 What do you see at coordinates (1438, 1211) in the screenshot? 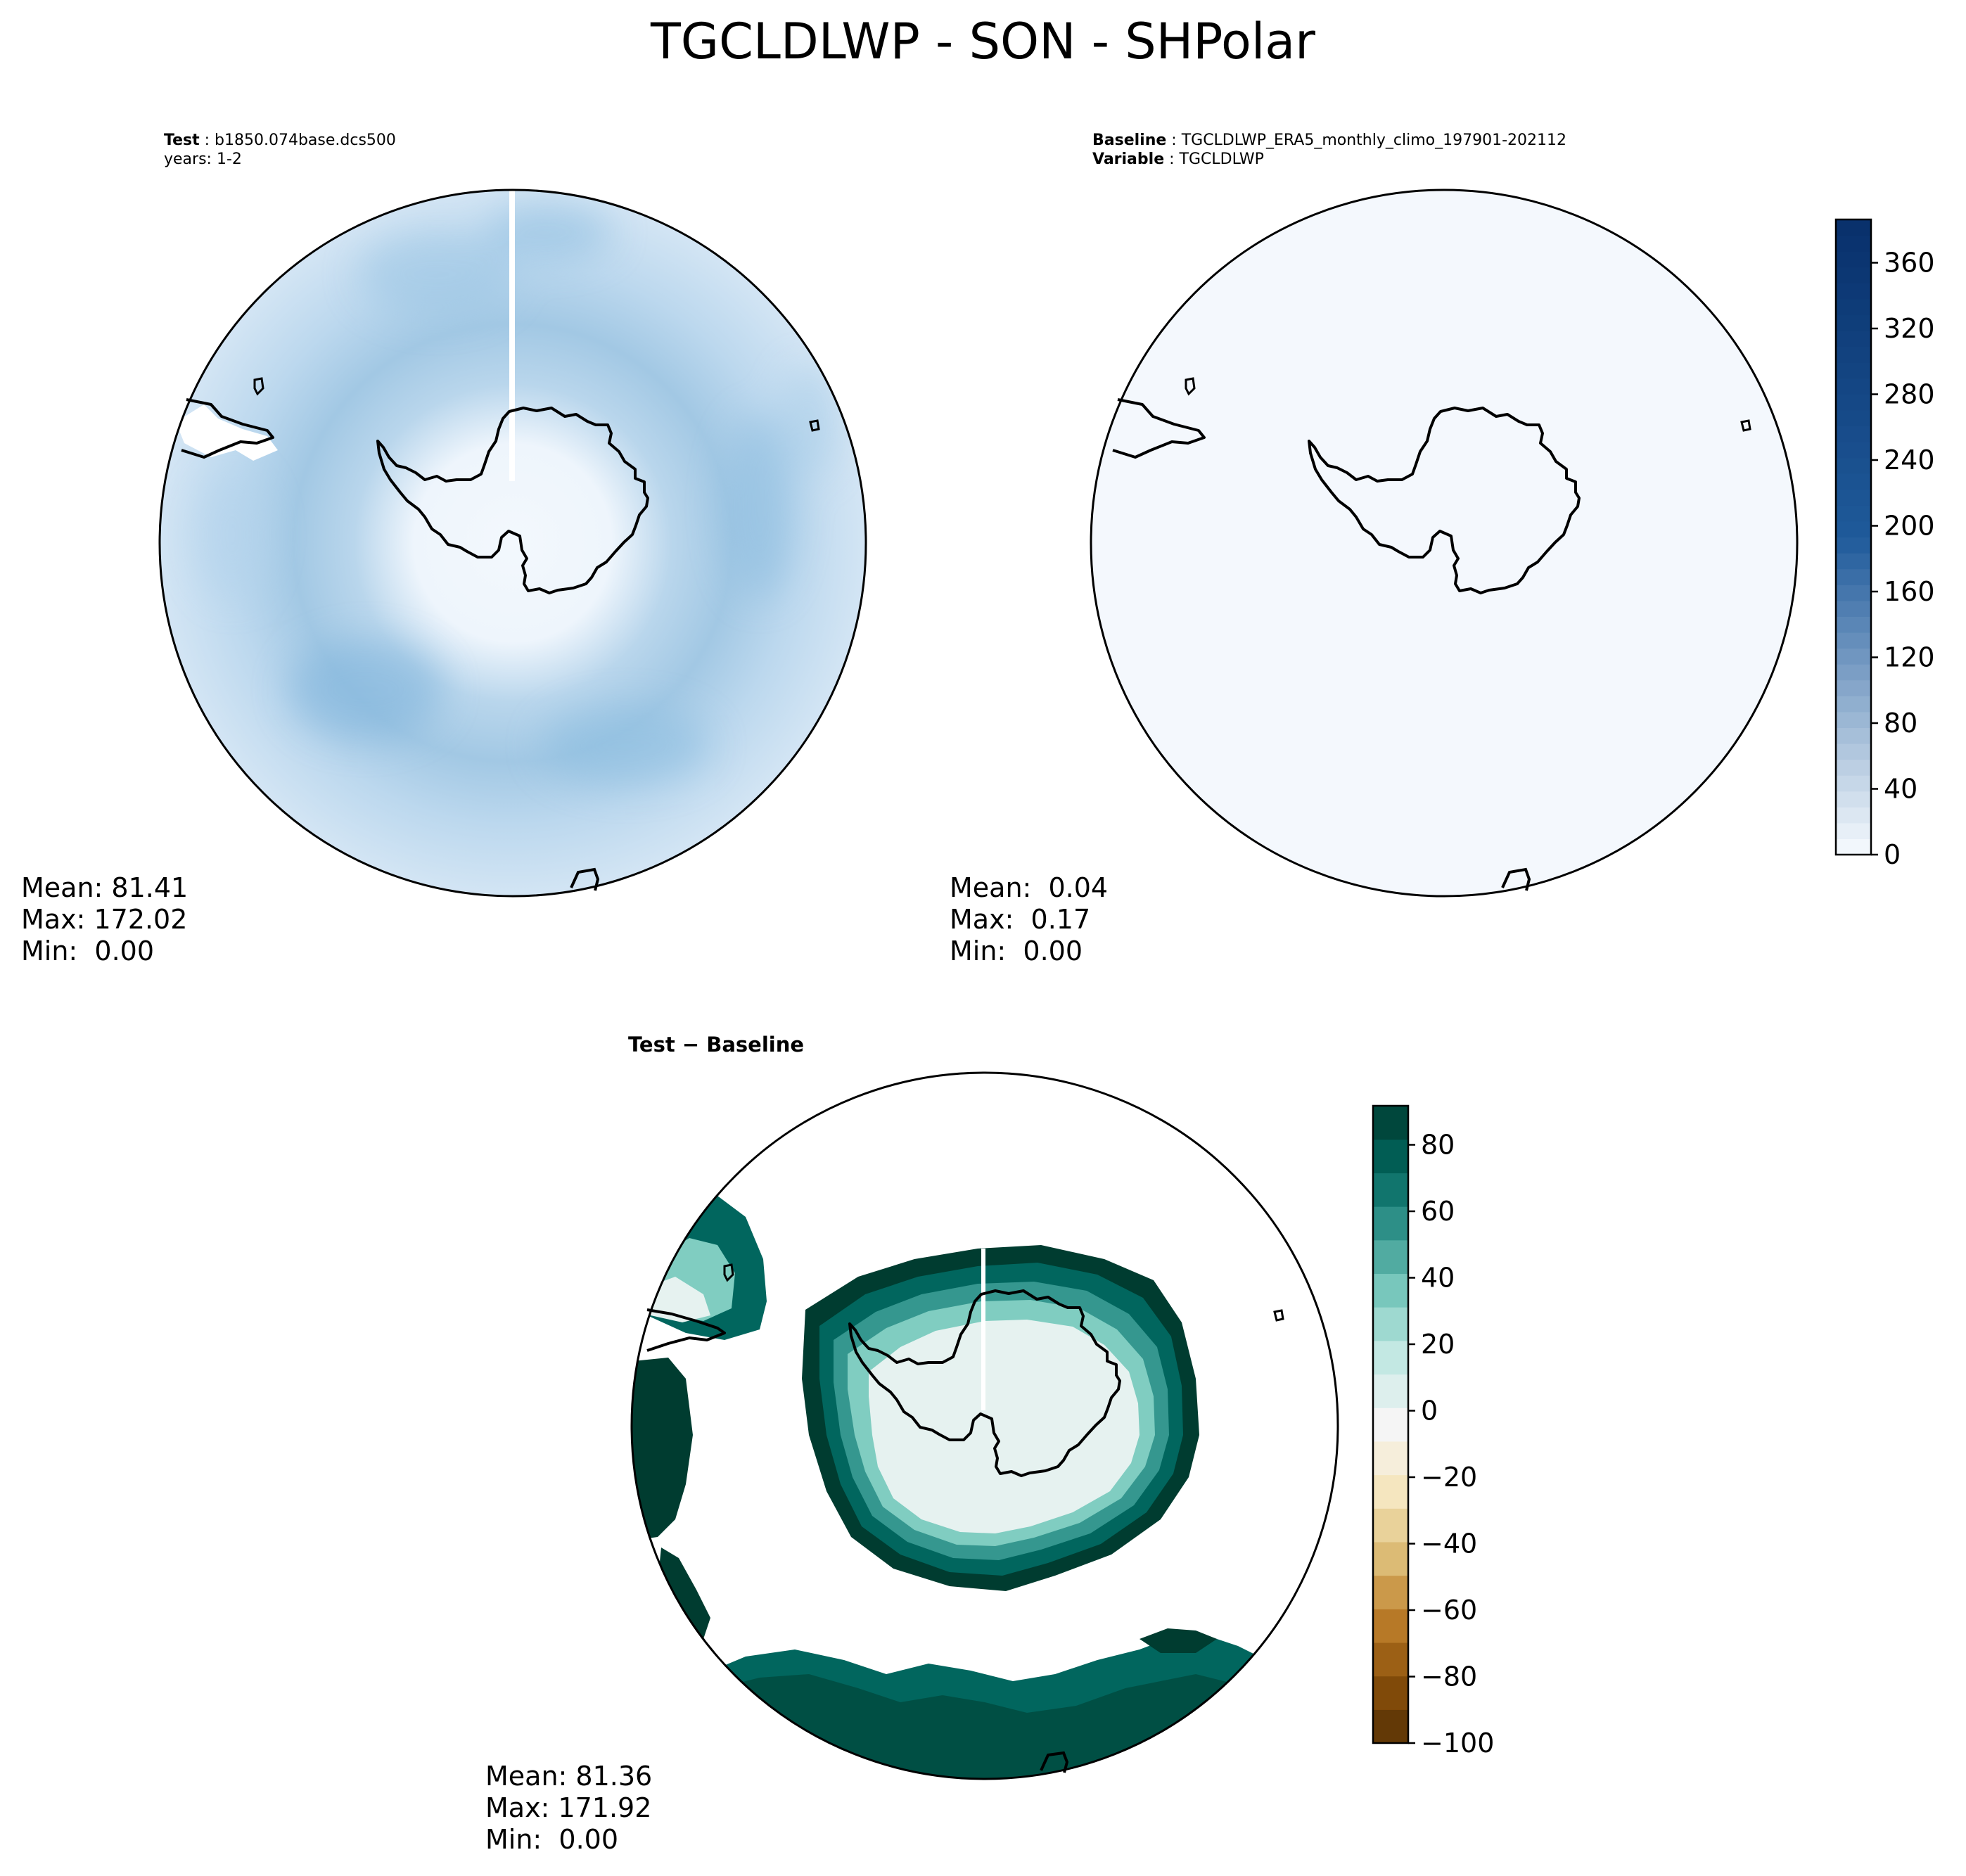
I see `colorbar-tick-label: 60` at bounding box center [1438, 1211].